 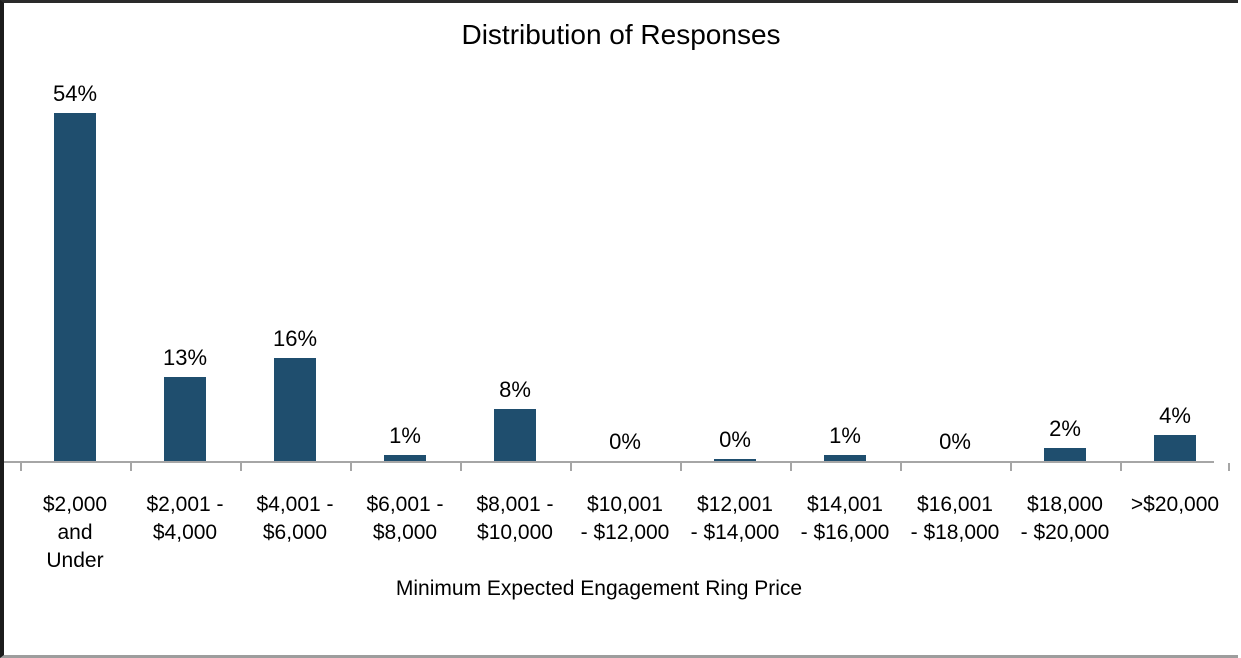 What do you see at coordinates (1065, 428) in the screenshot?
I see `bar-value-label: 2%` at bounding box center [1065, 428].